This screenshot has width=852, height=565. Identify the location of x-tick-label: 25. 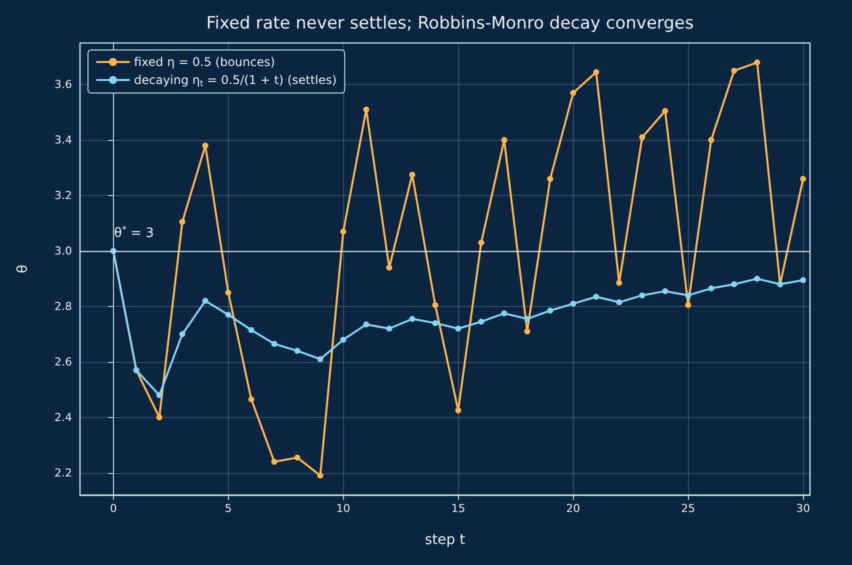
(688, 508).